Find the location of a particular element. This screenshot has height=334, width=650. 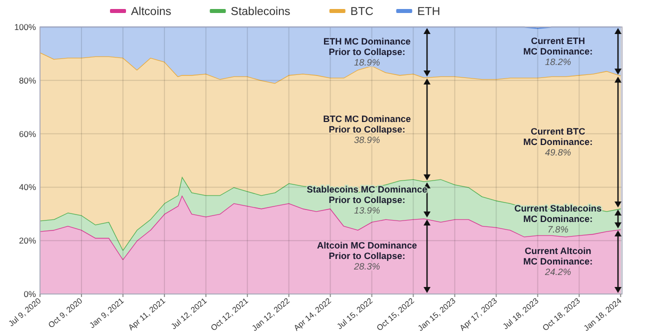

legend-label: Stablecoins is located at coordinates (260, 12).